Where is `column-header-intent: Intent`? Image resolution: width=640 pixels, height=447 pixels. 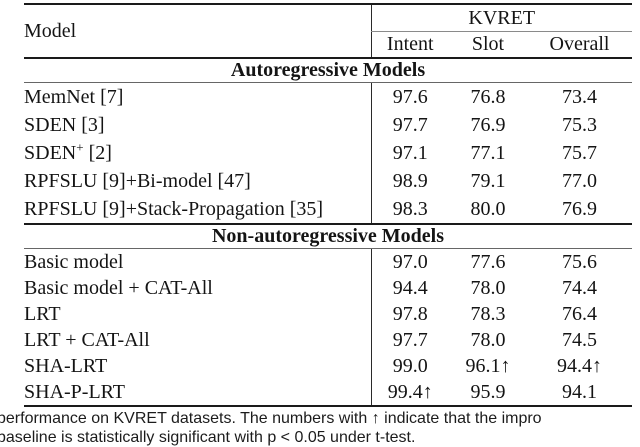 column-header-intent: Intent is located at coordinates (409, 45).